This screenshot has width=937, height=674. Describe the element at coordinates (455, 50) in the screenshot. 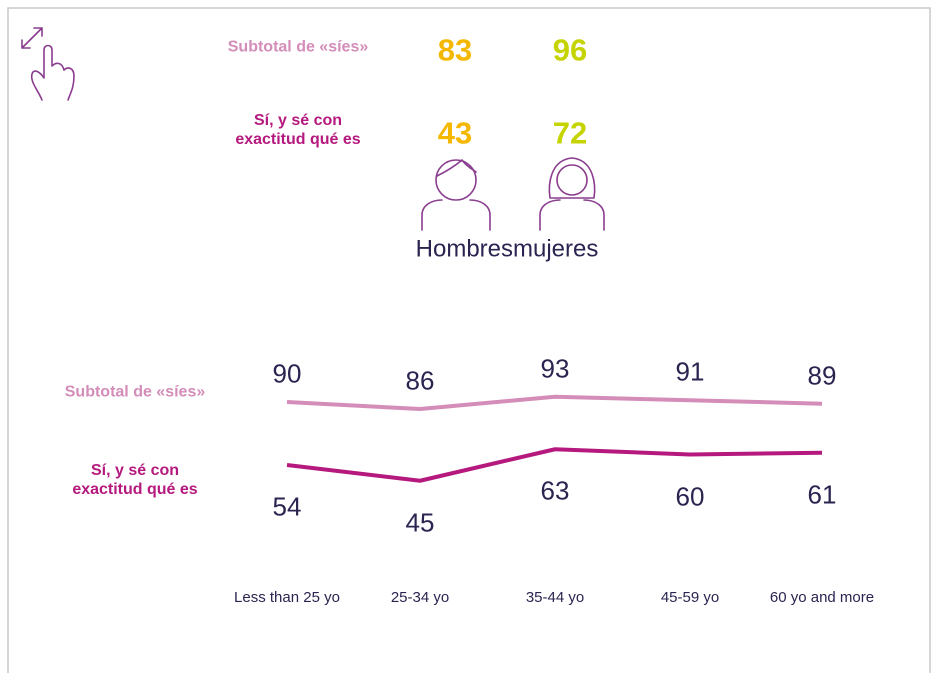

I see `group-value: 83` at that location.